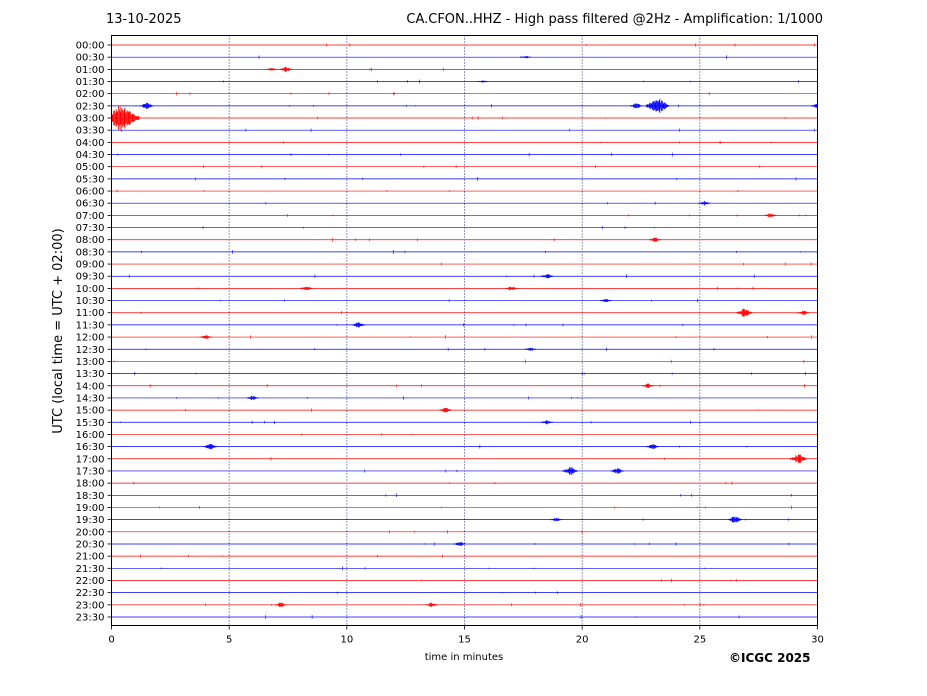  I want to click on xtick-label: 0, so click(111, 640).